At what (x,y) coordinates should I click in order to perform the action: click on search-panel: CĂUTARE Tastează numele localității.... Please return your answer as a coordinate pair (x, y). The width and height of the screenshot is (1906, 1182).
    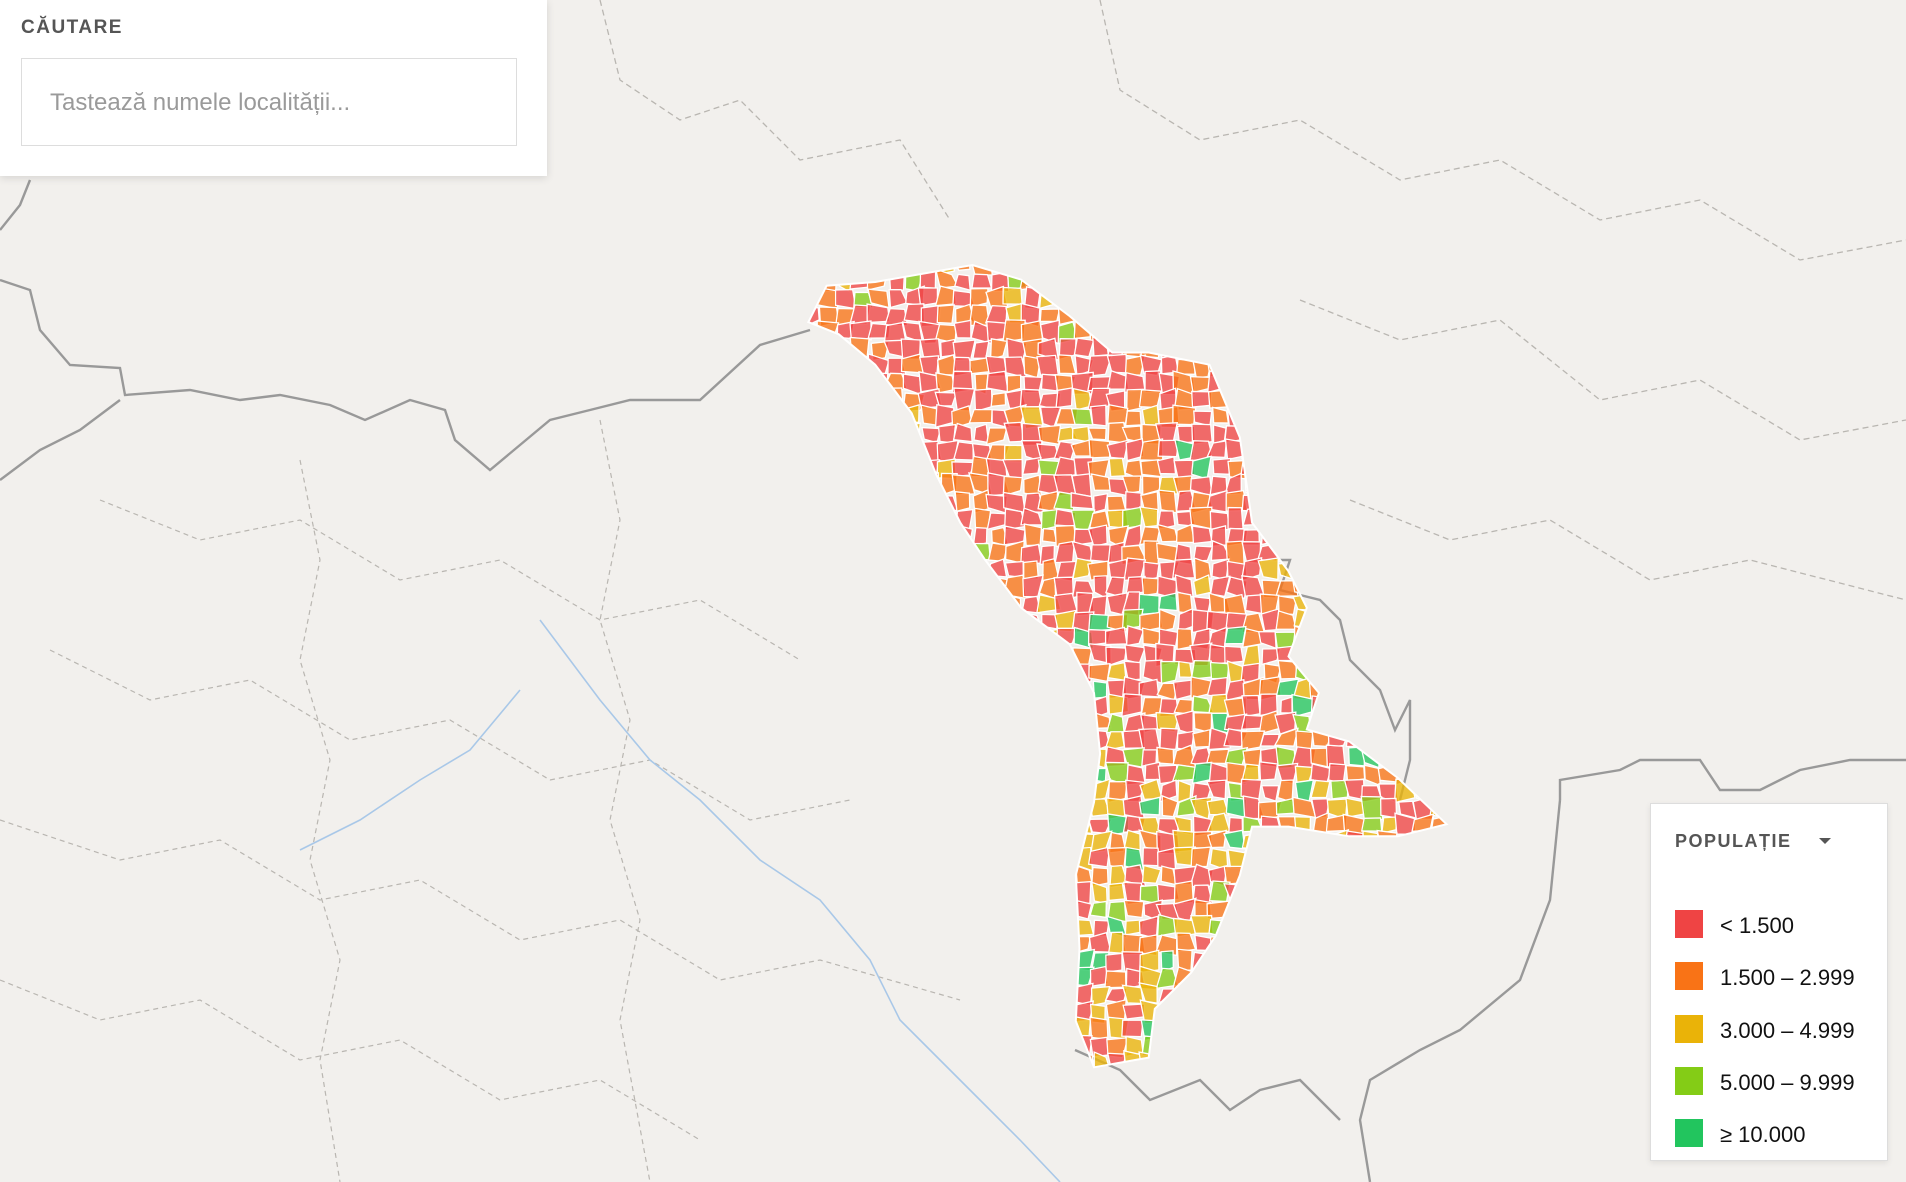
    Looking at the image, I should click on (273, 88).